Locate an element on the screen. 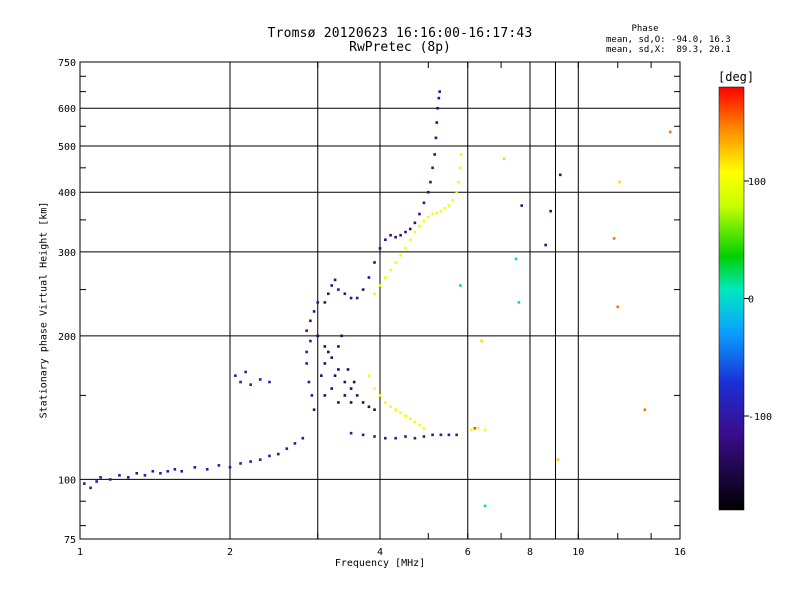  chart-title: Tromsø 20120623 16:16:00-16:17:43 is located at coordinates (400, 33).